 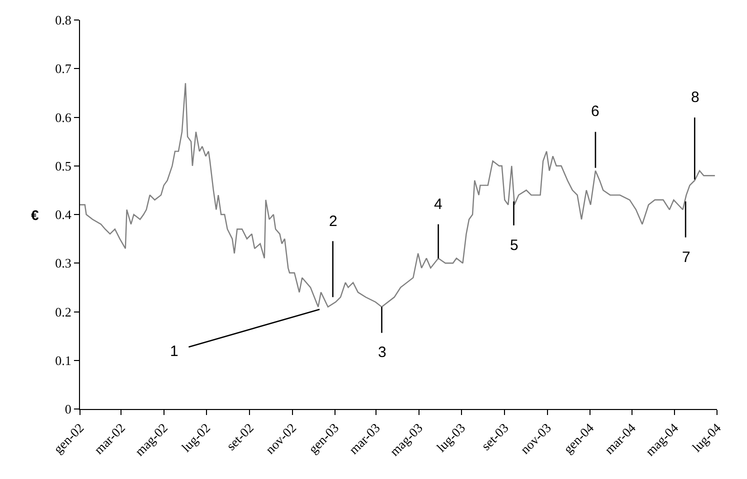 What do you see at coordinates (595, 111) in the screenshot?
I see `annotation: 6` at bounding box center [595, 111].